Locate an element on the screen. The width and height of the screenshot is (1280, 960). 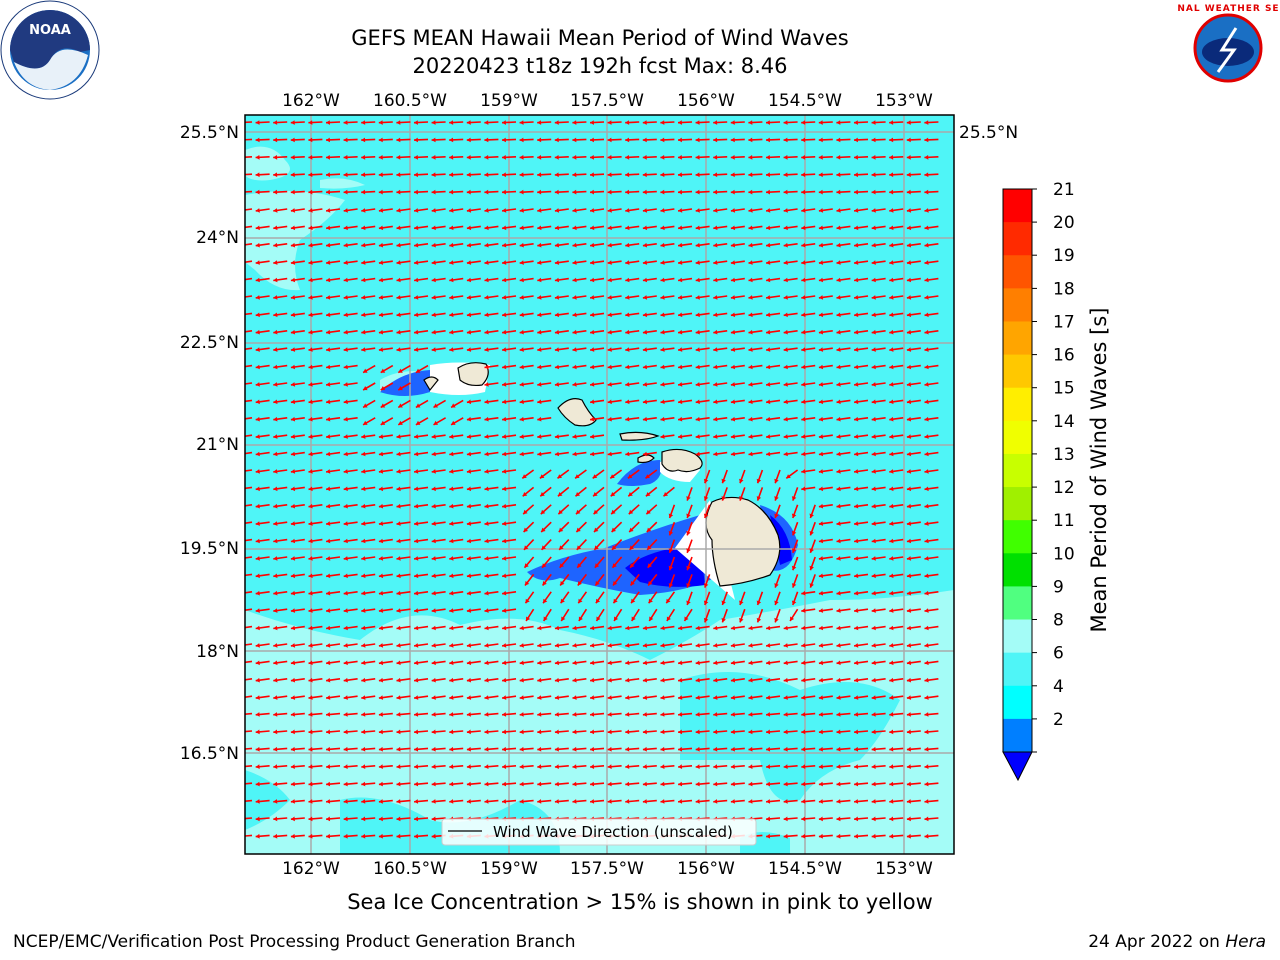
lat-label: 18°N is located at coordinates (217, 652).